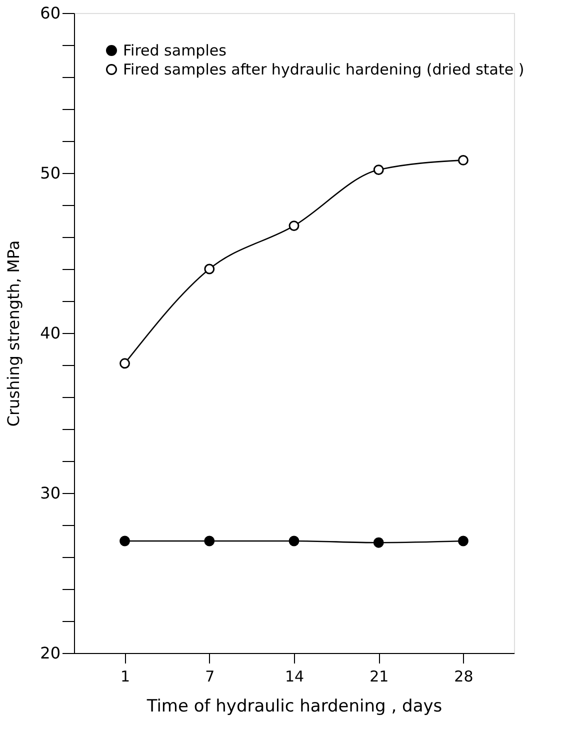  Describe the element at coordinates (175, 51) in the screenshot. I see `legend-label: Fired samples` at that location.